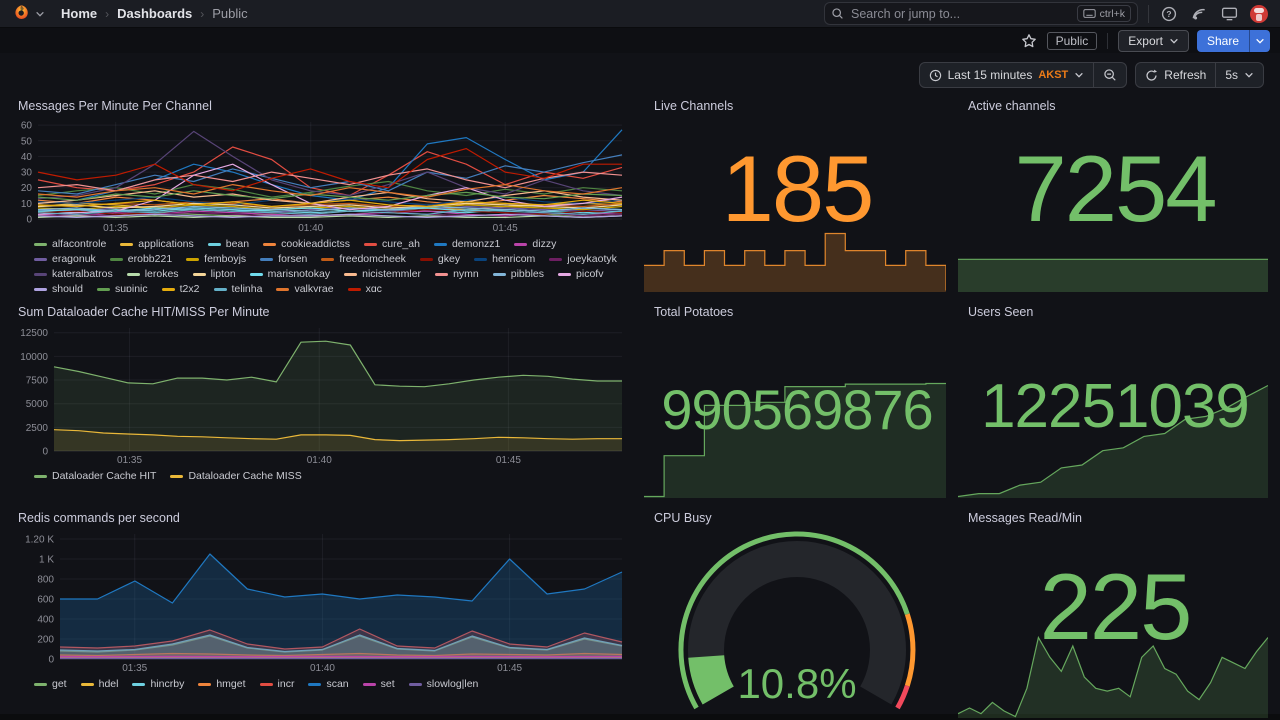  I want to click on dashboard-actions: Public Export Share, so click(640, 40).